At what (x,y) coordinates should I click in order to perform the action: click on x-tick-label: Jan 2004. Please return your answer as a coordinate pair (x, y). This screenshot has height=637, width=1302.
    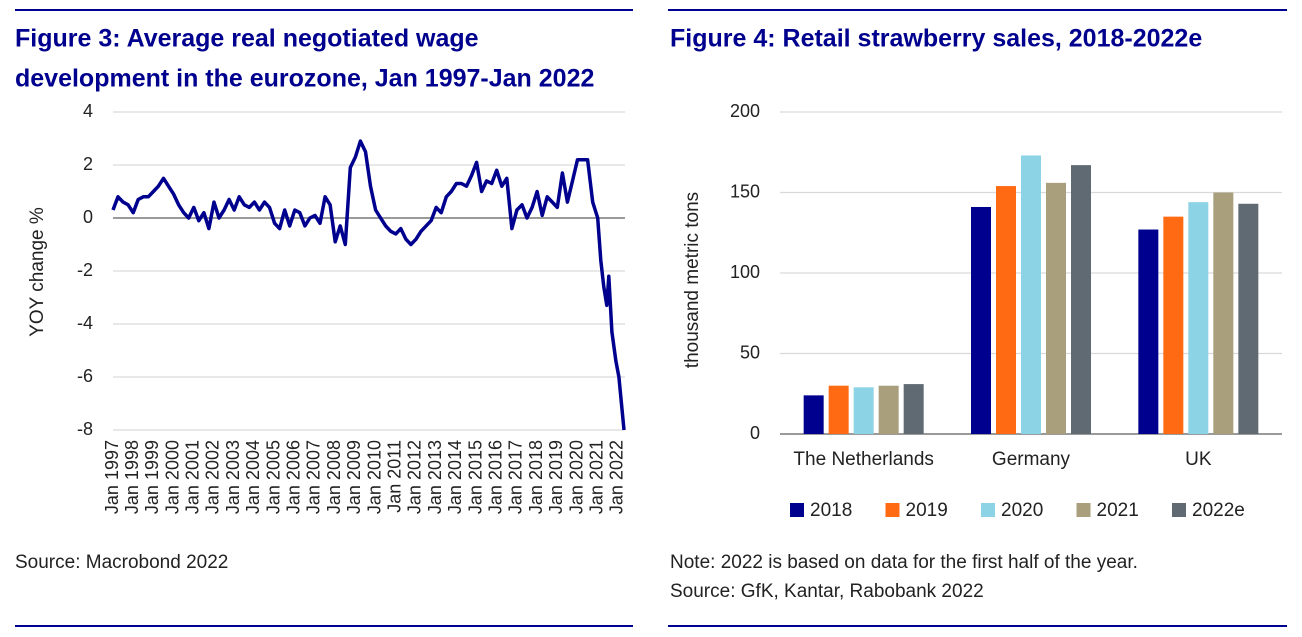
    Looking at the image, I should click on (253, 477).